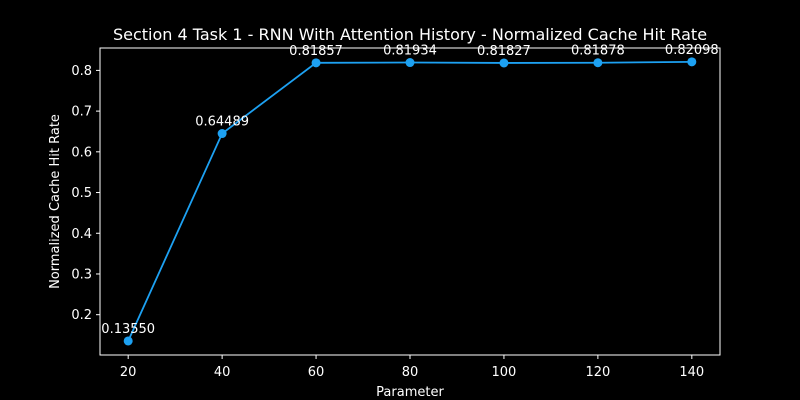 The image size is (800, 400). I want to click on x-tick-label: 80, so click(410, 372).